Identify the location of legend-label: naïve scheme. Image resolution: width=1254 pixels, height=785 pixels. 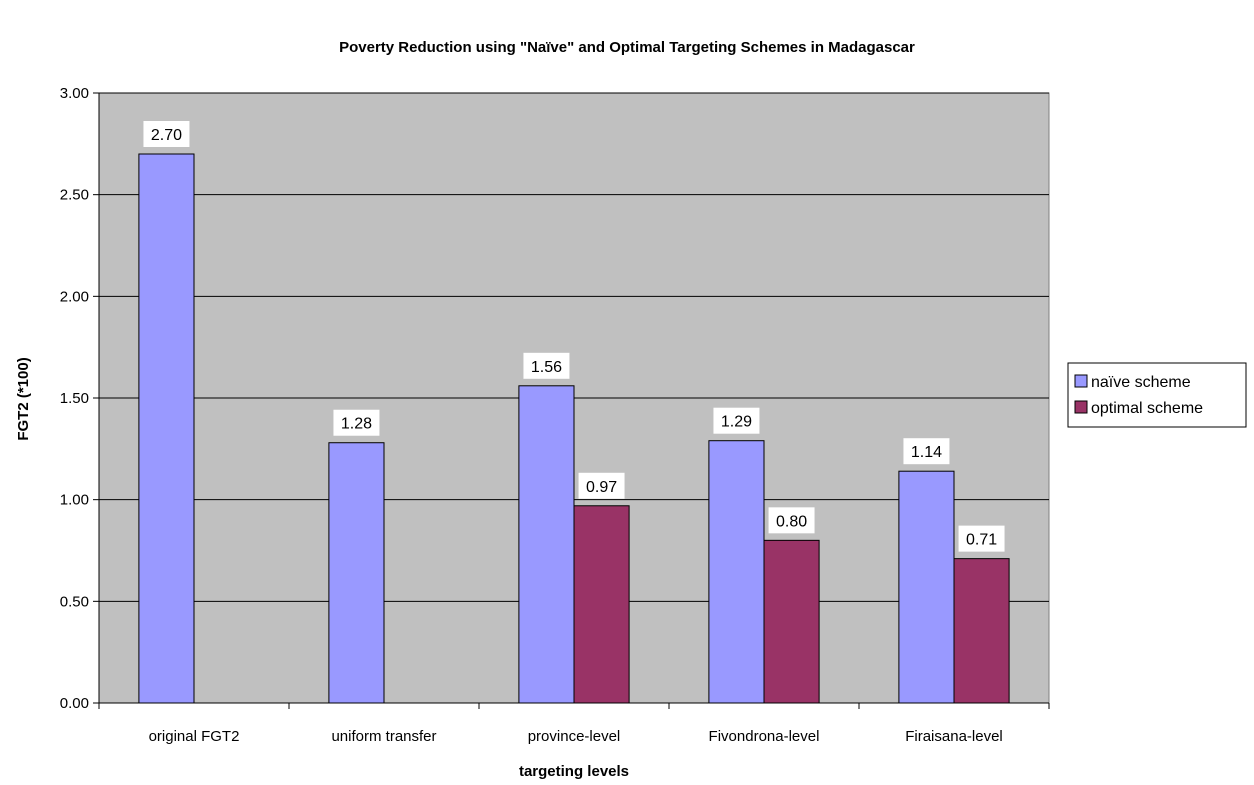
(1141, 382).